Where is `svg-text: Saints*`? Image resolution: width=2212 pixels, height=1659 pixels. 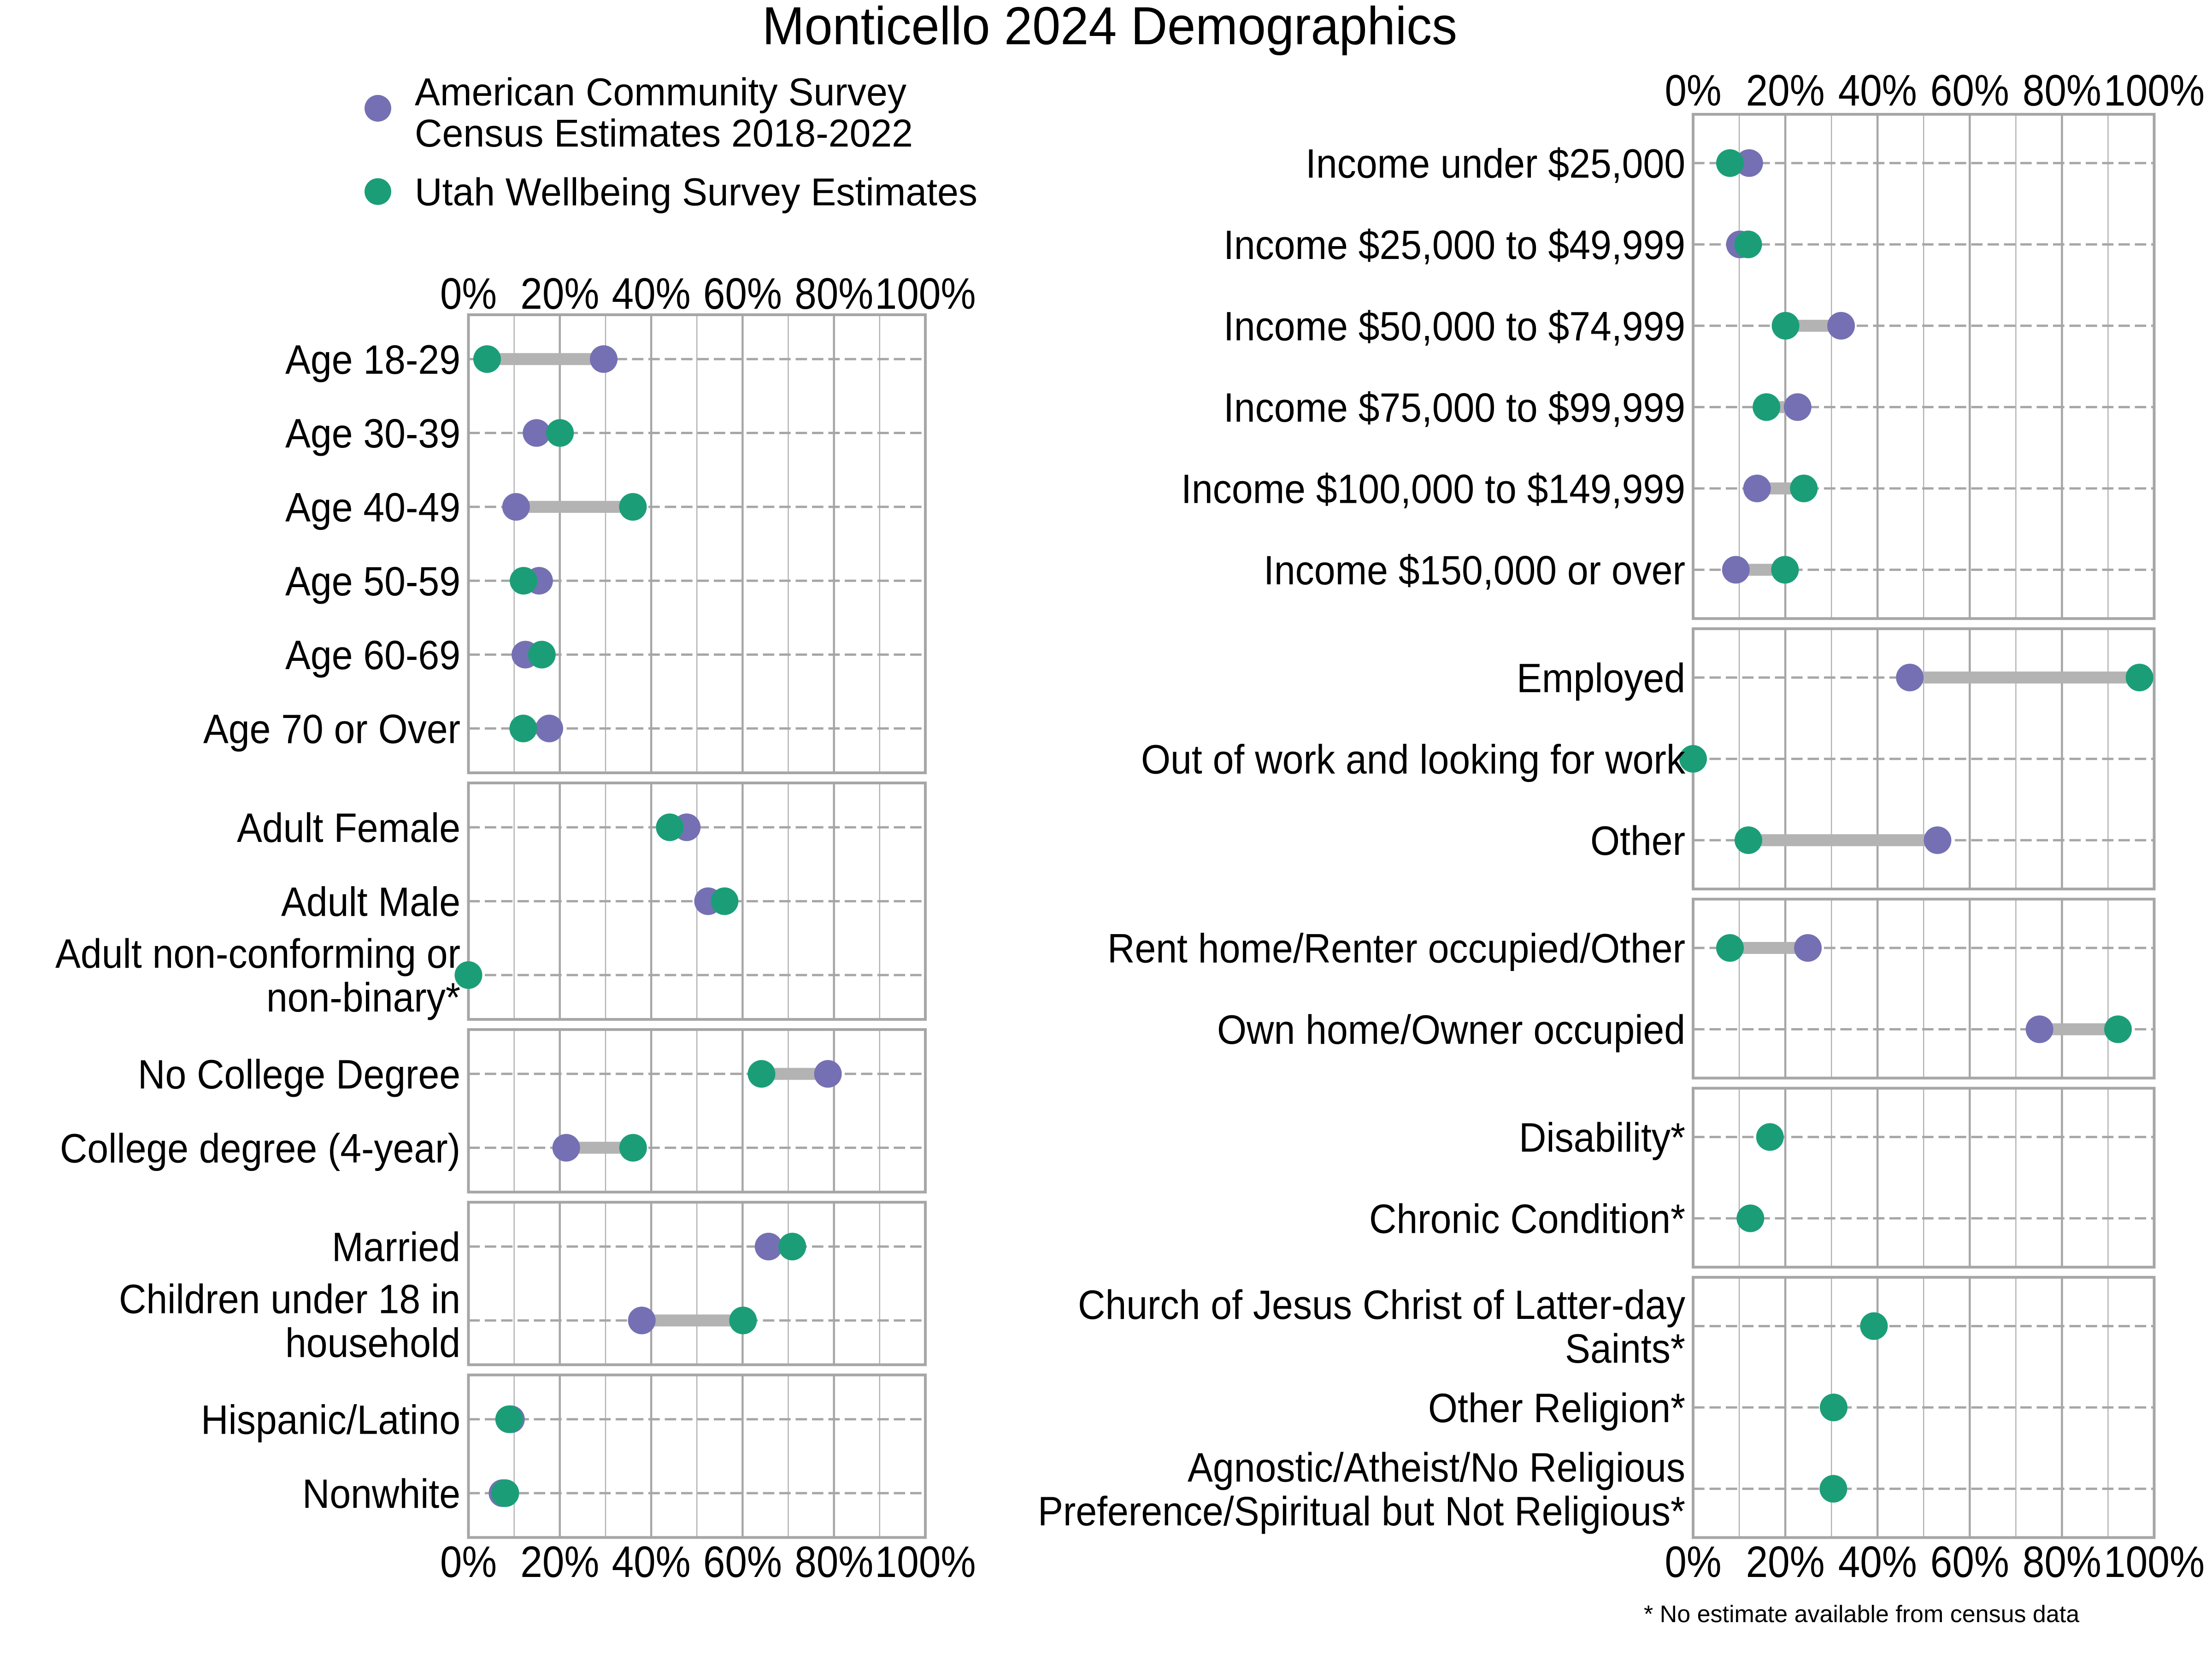
svg-text: Saints* is located at coordinates (1625, 1348).